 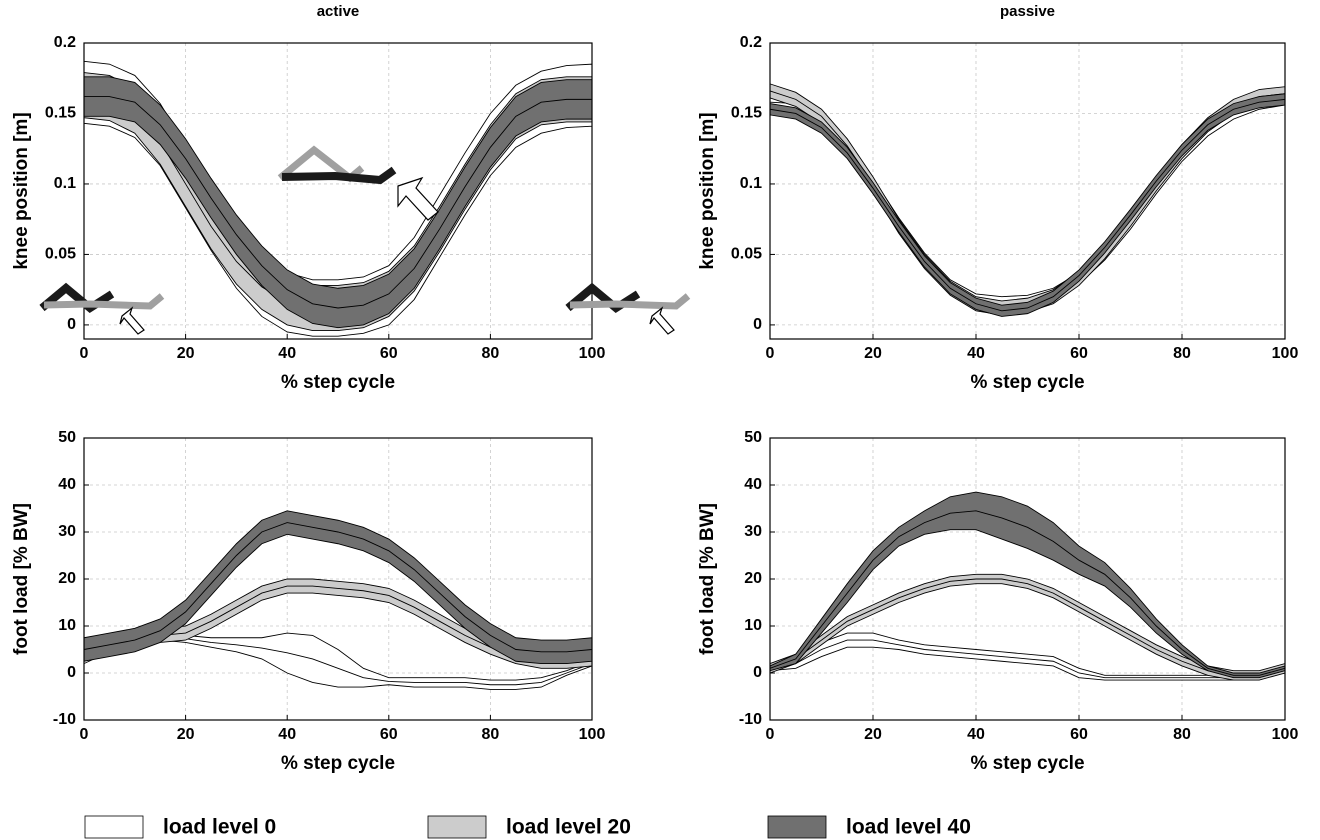 What do you see at coordinates (338, 11) in the screenshot?
I see `chart-title: active` at bounding box center [338, 11].